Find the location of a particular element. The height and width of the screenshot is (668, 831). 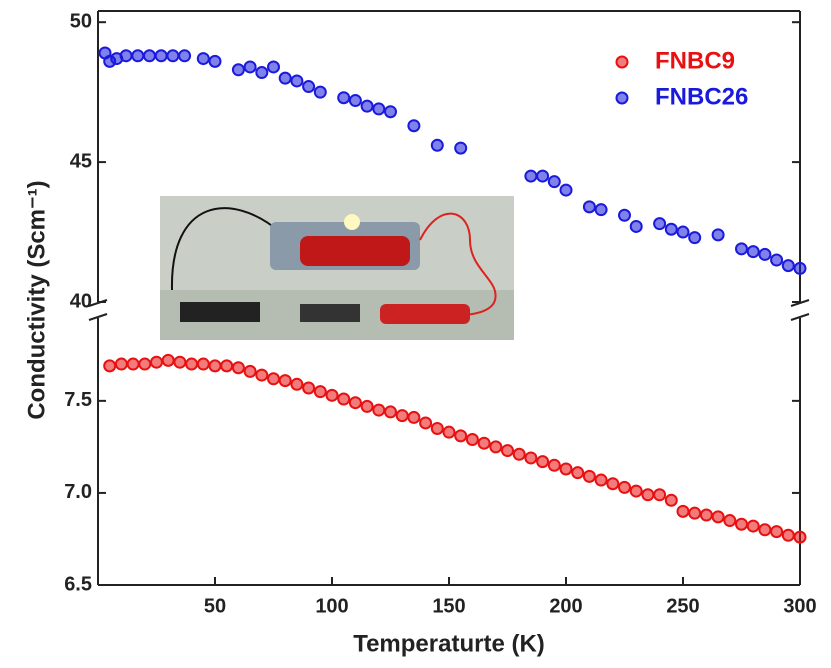

x-tick-label: 50 is located at coordinates (215, 606).